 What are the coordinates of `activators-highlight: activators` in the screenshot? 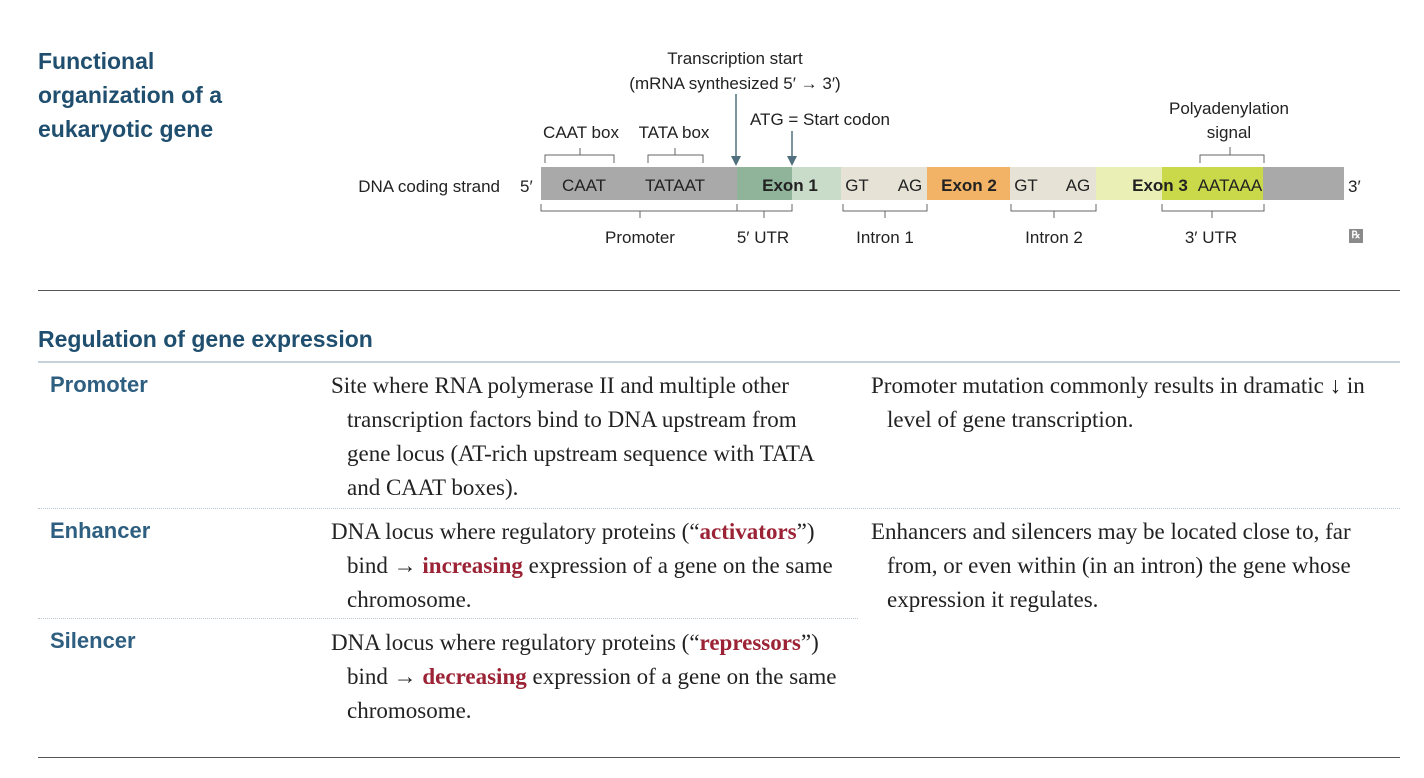 It's located at (748, 531).